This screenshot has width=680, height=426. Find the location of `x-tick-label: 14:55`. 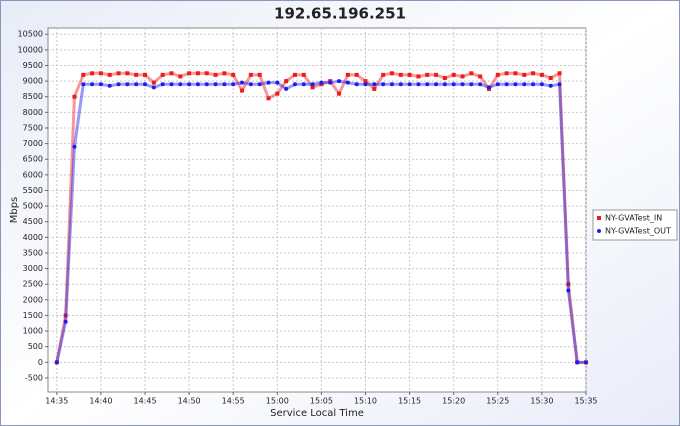

x-tick-label: 14:55 is located at coordinates (233, 401).